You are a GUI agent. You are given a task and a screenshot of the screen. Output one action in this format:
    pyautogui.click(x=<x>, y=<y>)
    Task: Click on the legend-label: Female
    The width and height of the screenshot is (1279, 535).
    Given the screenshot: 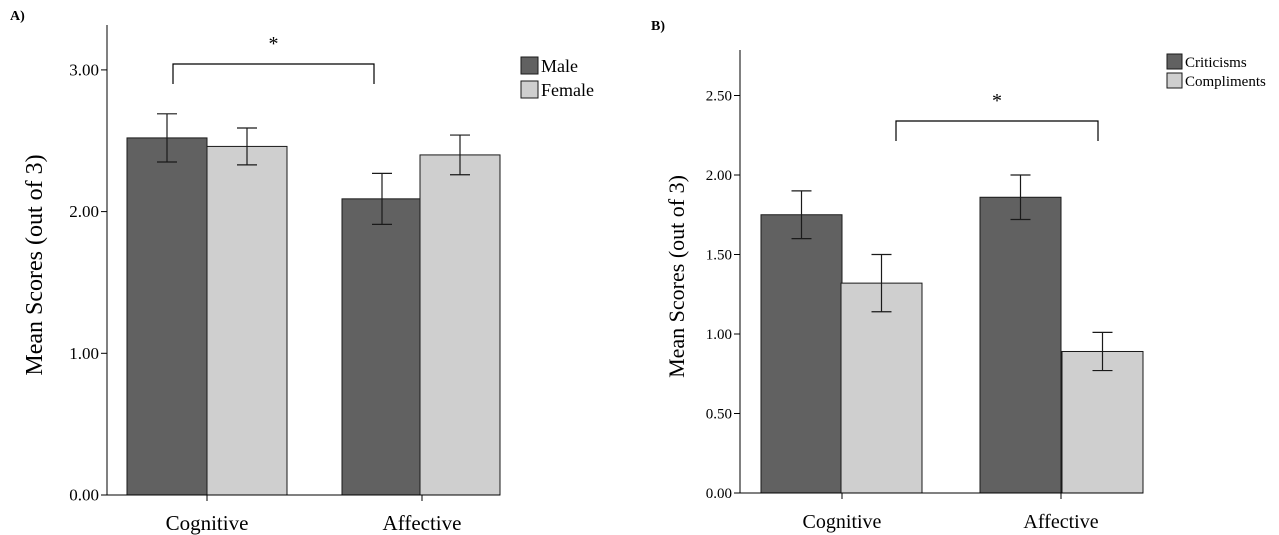 What is the action you would take?
    pyautogui.click(x=567, y=90)
    